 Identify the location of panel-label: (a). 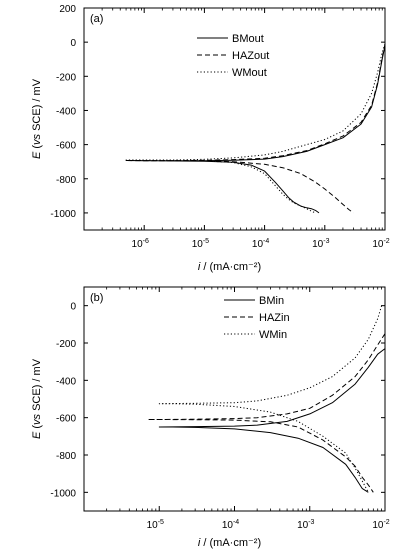
(96, 19).